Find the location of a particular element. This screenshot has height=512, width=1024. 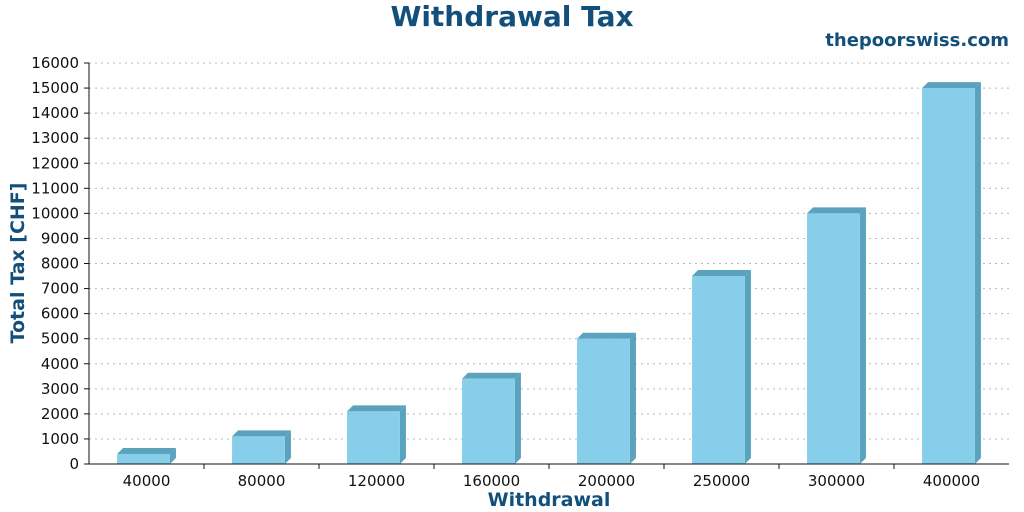

x-tick-label: 250000 is located at coordinates (721, 481).